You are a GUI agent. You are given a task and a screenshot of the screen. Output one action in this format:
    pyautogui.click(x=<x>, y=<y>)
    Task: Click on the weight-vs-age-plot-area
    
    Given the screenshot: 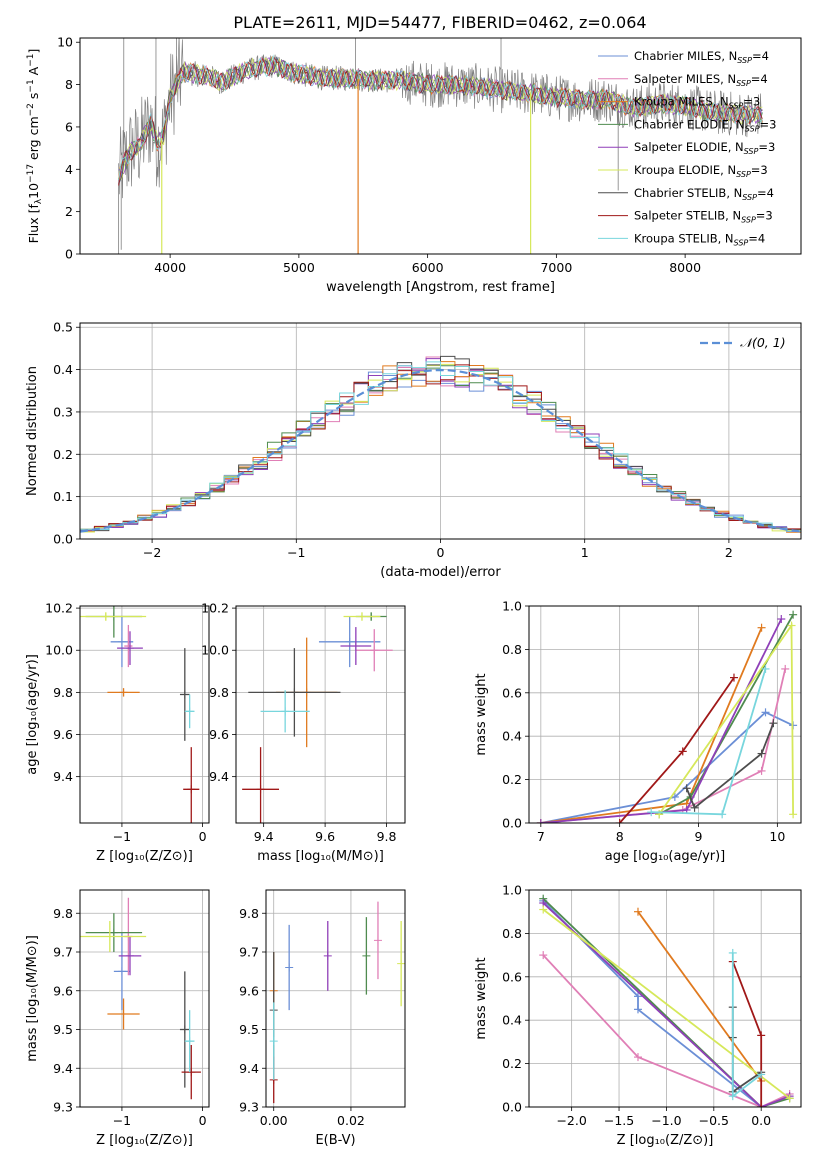 What is the action you would take?
    pyautogui.click(x=667, y=716)
    